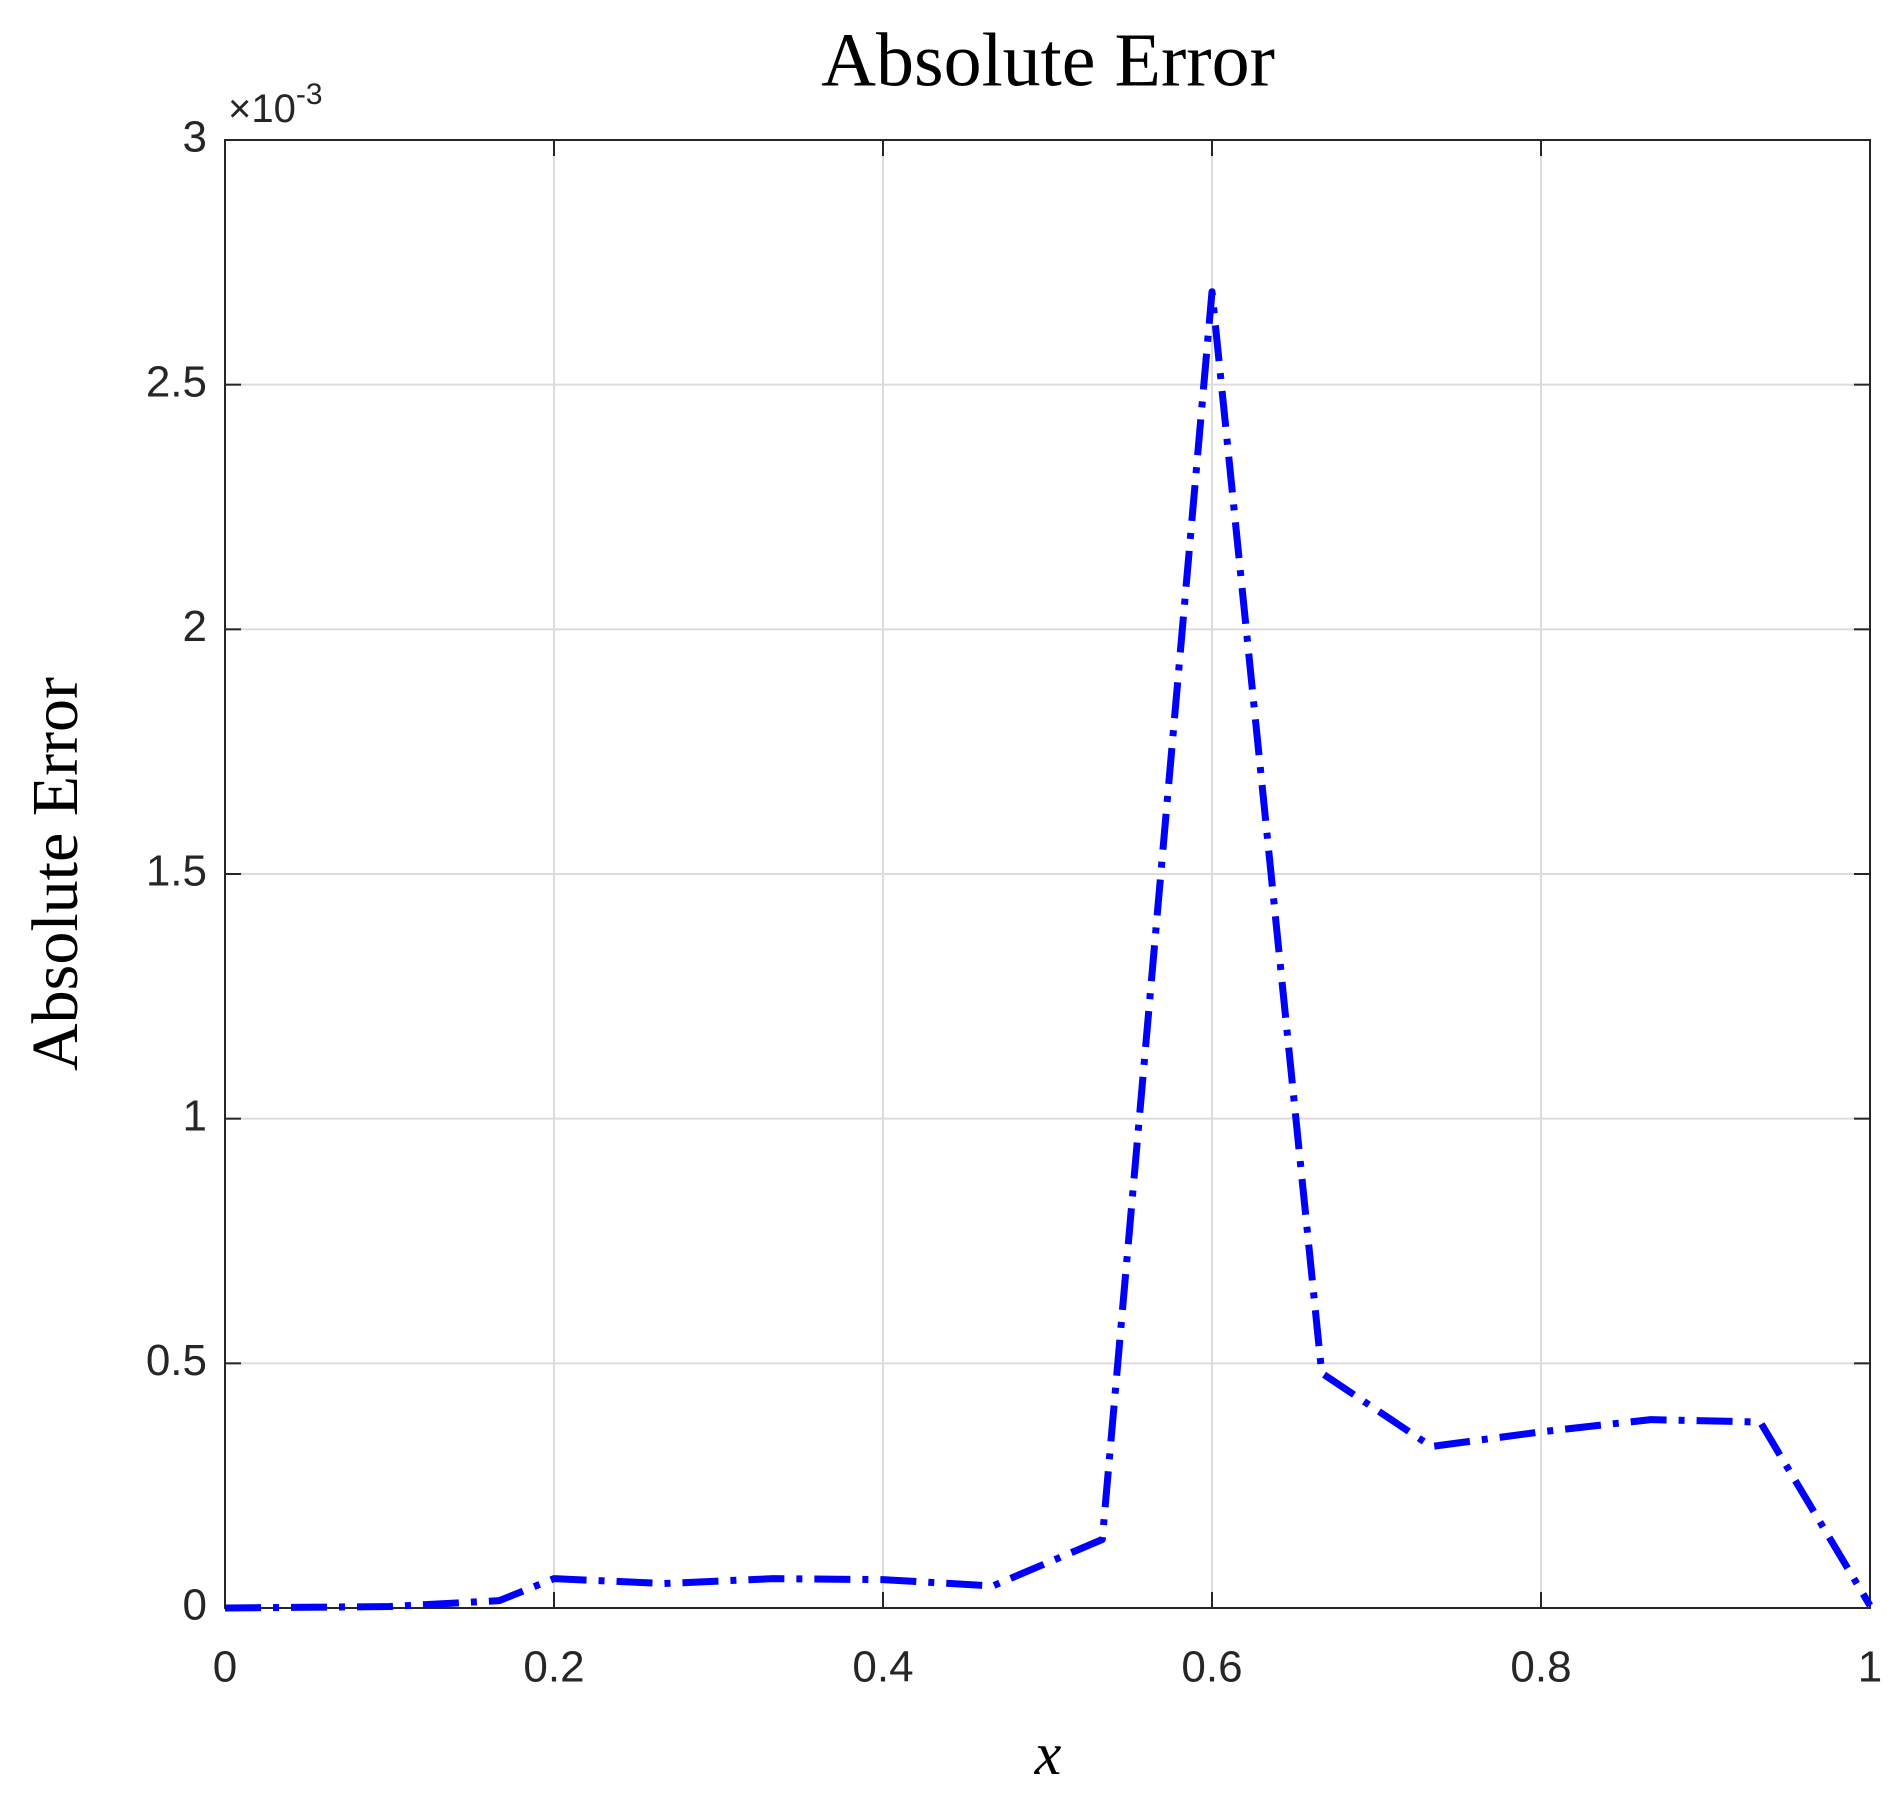  What do you see at coordinates (195, 626) in the screenshot?
I see `y-tick-label: 2` at bounding box center [195, 626].